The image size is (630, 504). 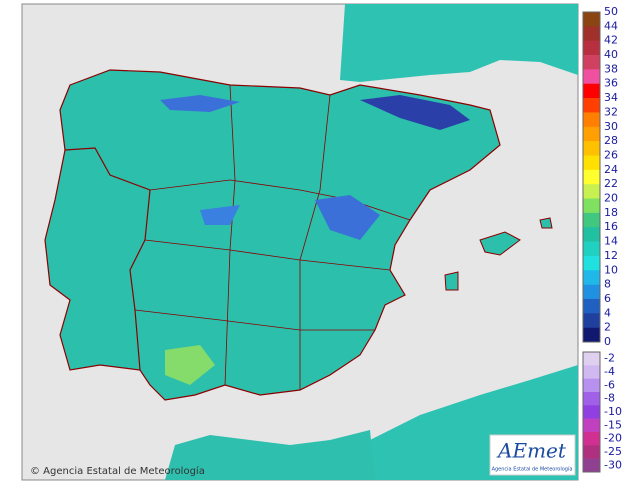 I want to click on legend-label: 24, so click(x=611, y=169).